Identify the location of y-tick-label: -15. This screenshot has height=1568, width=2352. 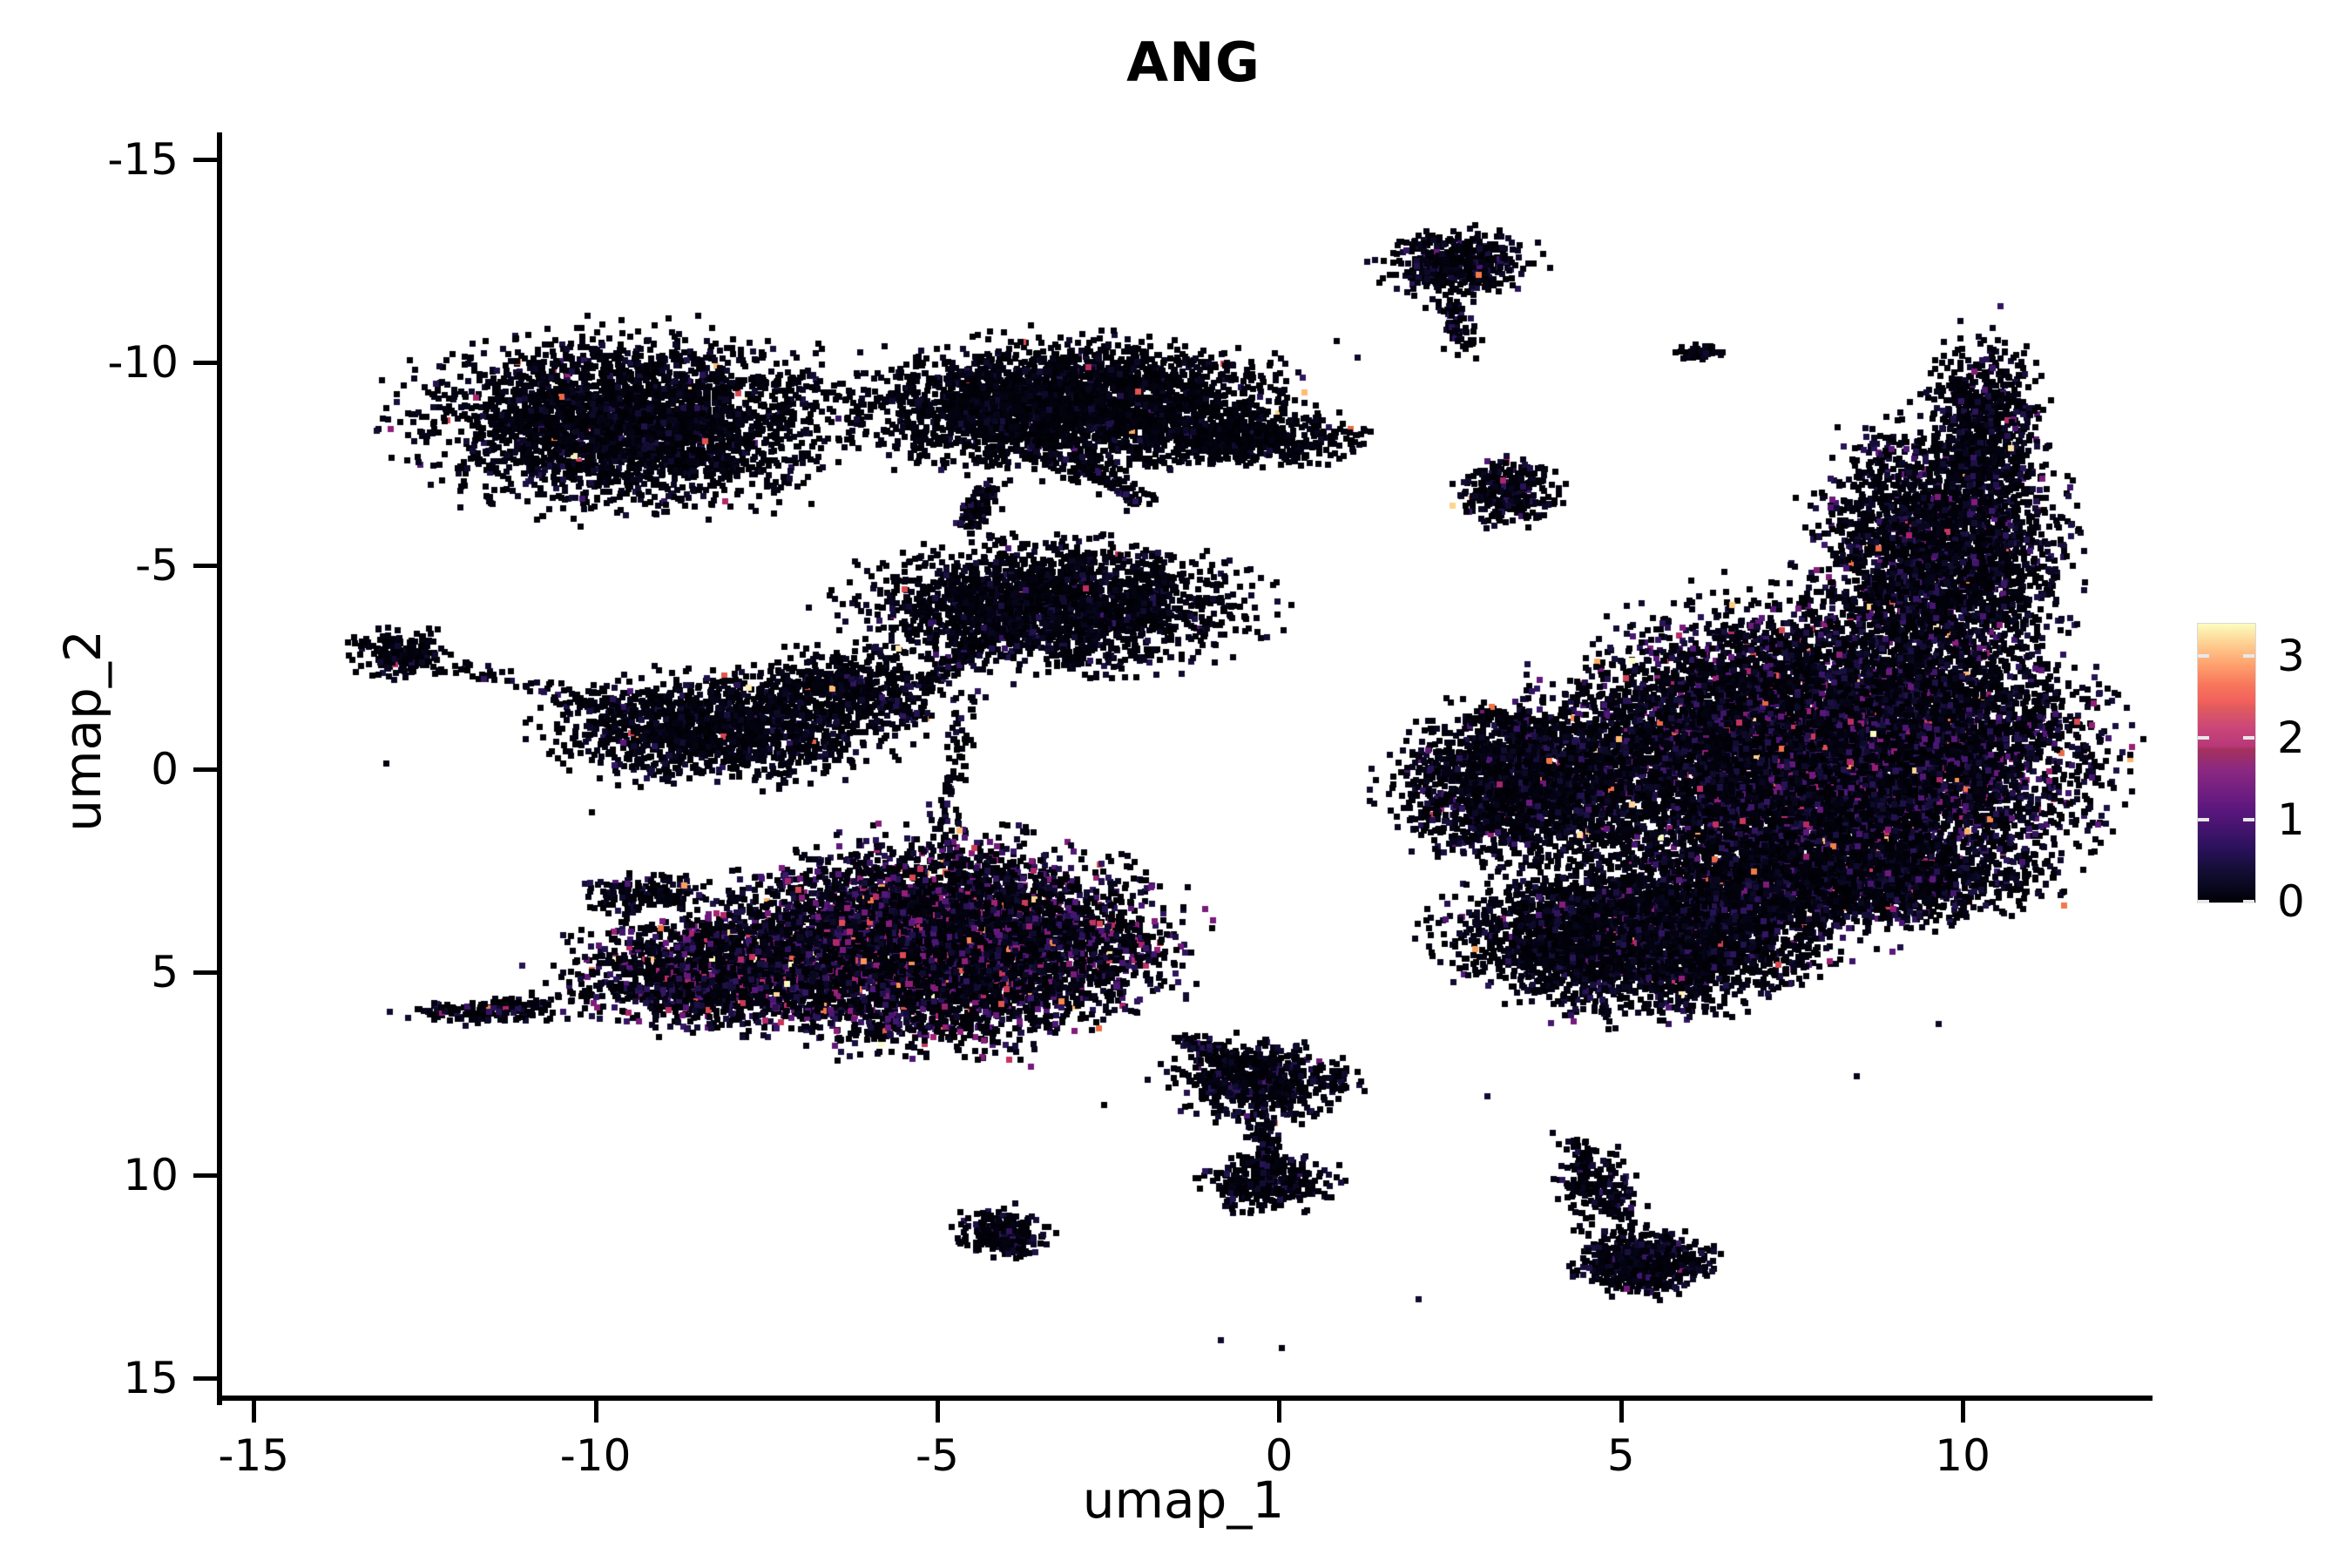
(143, 160).